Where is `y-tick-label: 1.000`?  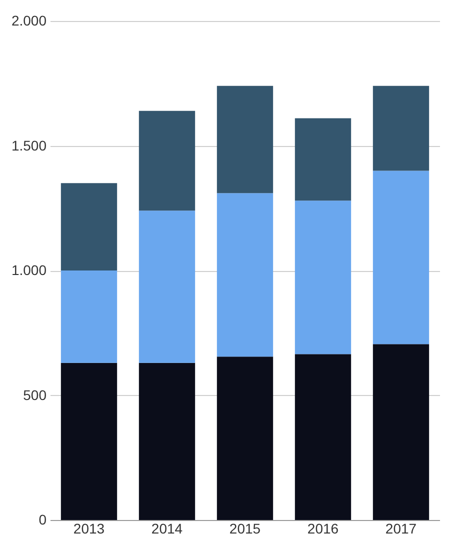
y-tick-label: 1.000 is located at coordinates (29, 270).